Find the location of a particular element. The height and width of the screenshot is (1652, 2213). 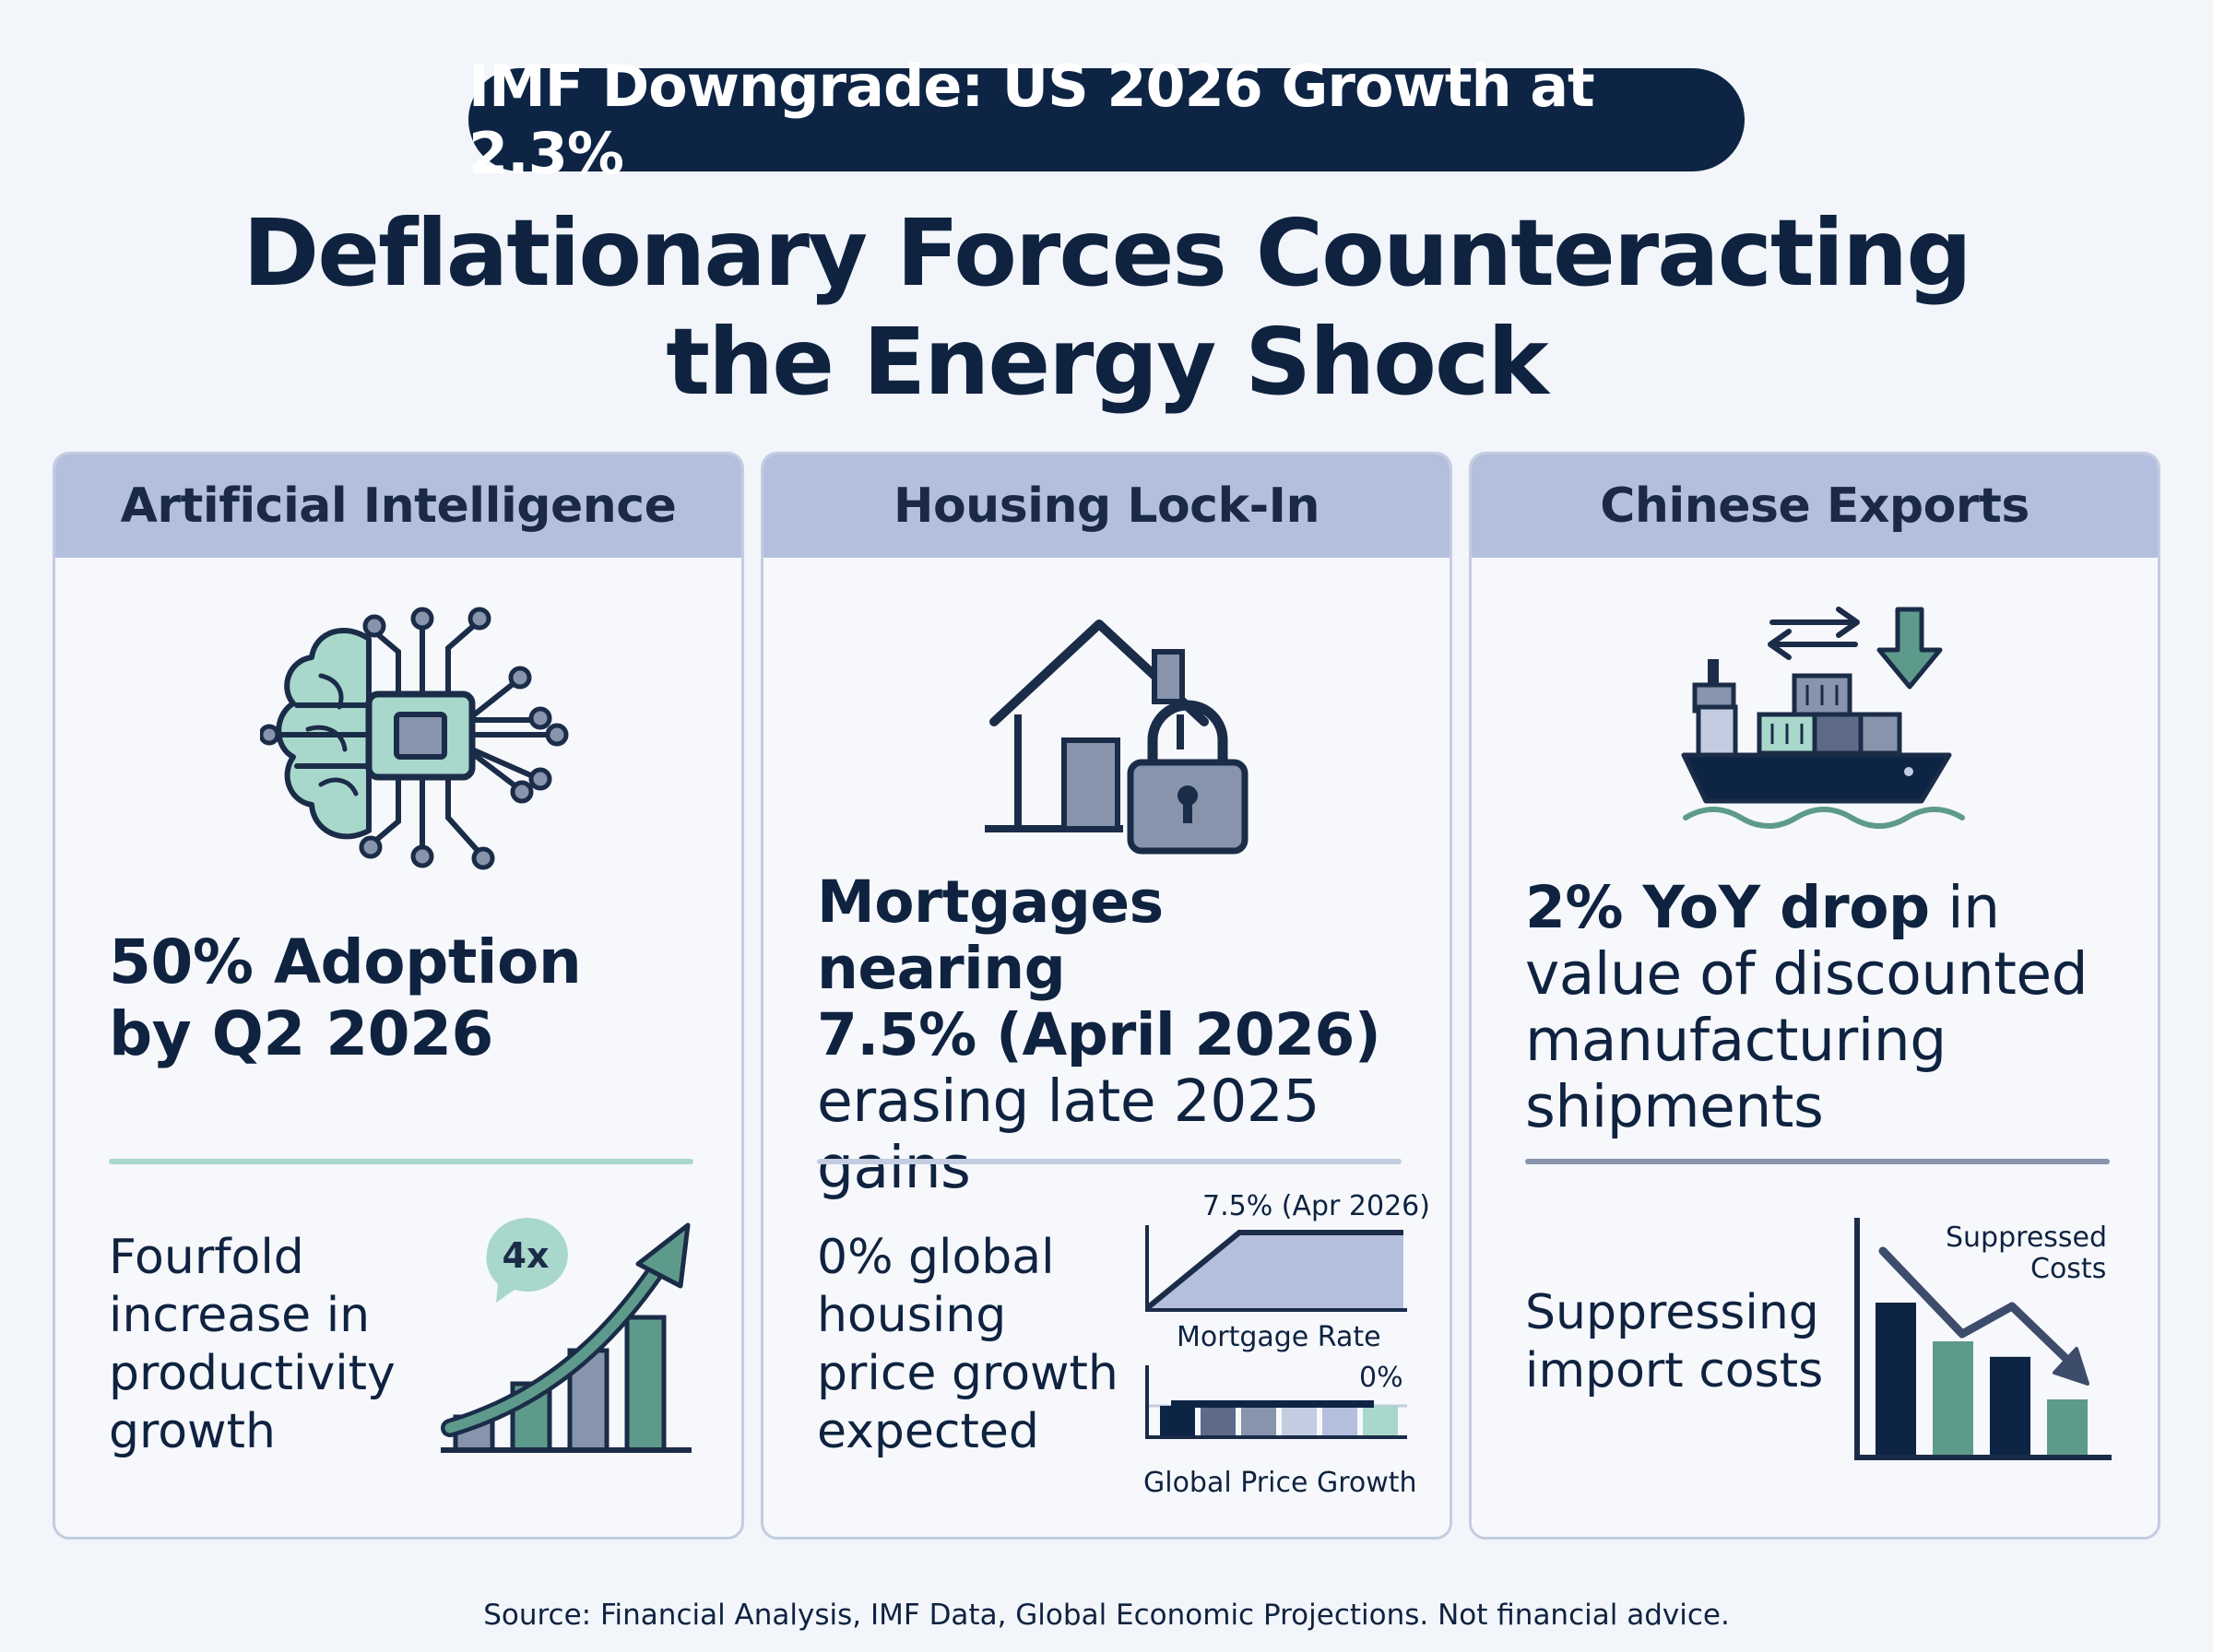

card-title: Chinese Exports is located at coordinates (1815, 506).